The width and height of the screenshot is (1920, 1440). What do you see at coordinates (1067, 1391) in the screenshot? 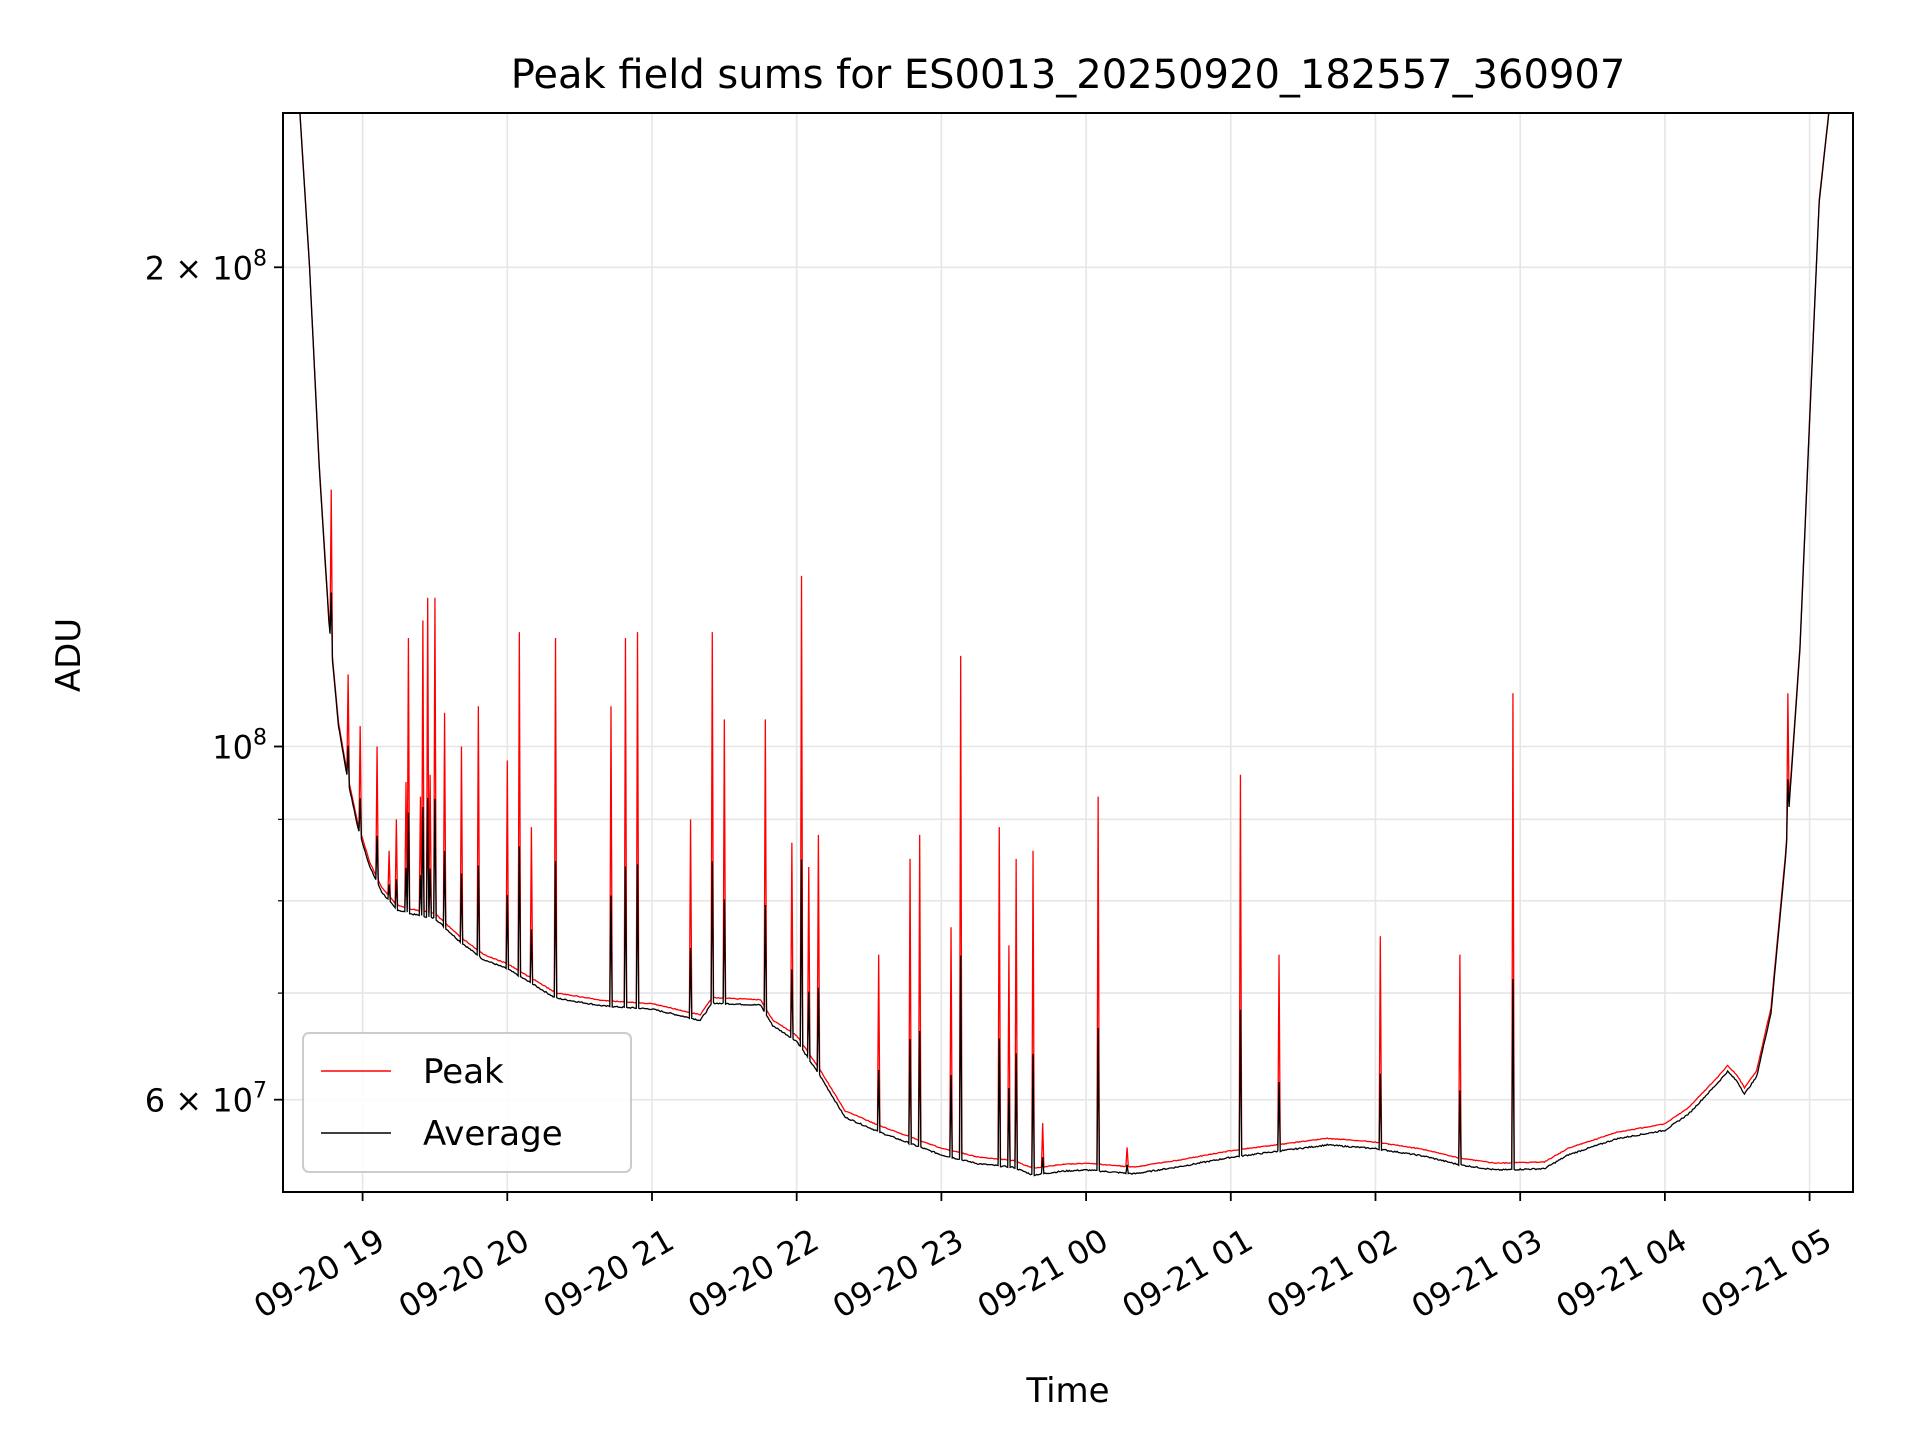
I see `x-axis-label: Time` at bounding box center [1067, 1391].